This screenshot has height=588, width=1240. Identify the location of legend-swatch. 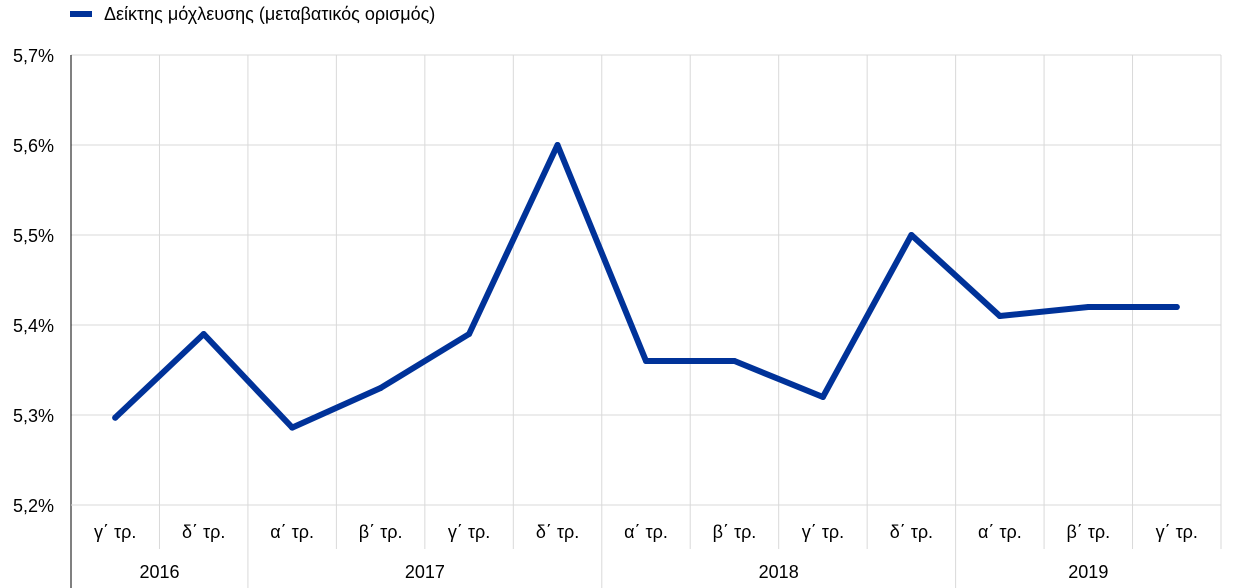
(81, 14).